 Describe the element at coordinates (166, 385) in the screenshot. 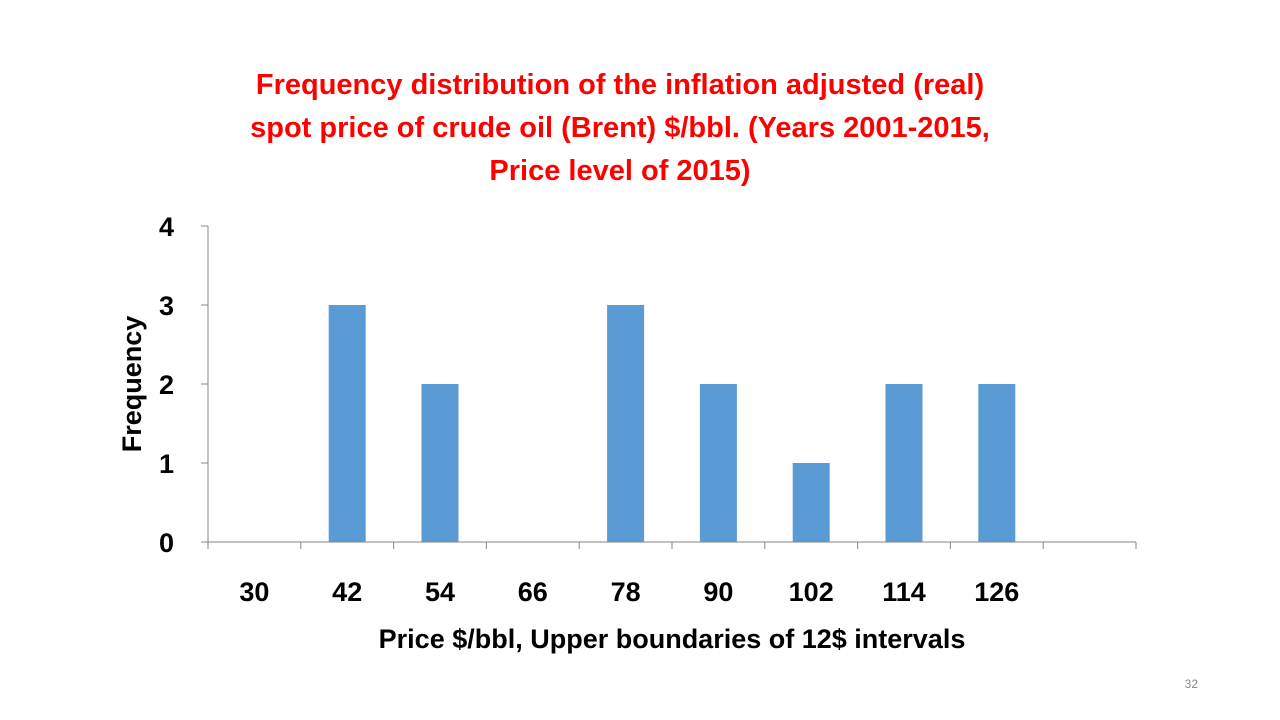

I see `y-tick-label: 2` at that location.